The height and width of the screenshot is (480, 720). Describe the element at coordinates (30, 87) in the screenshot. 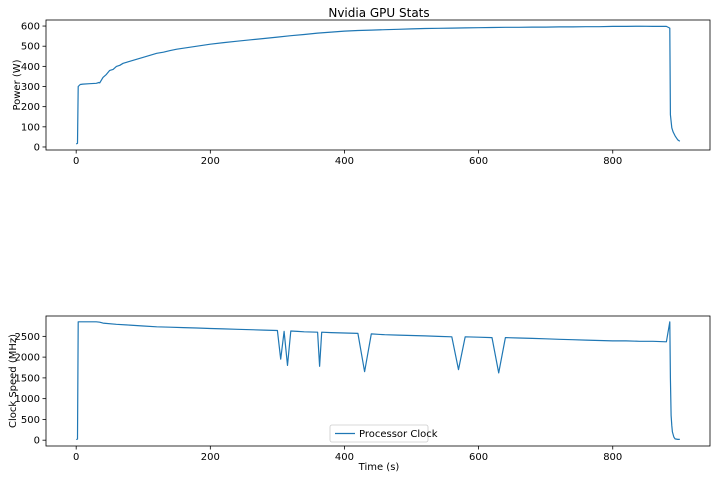

I see `power-y-tick-label: 300` at that location.